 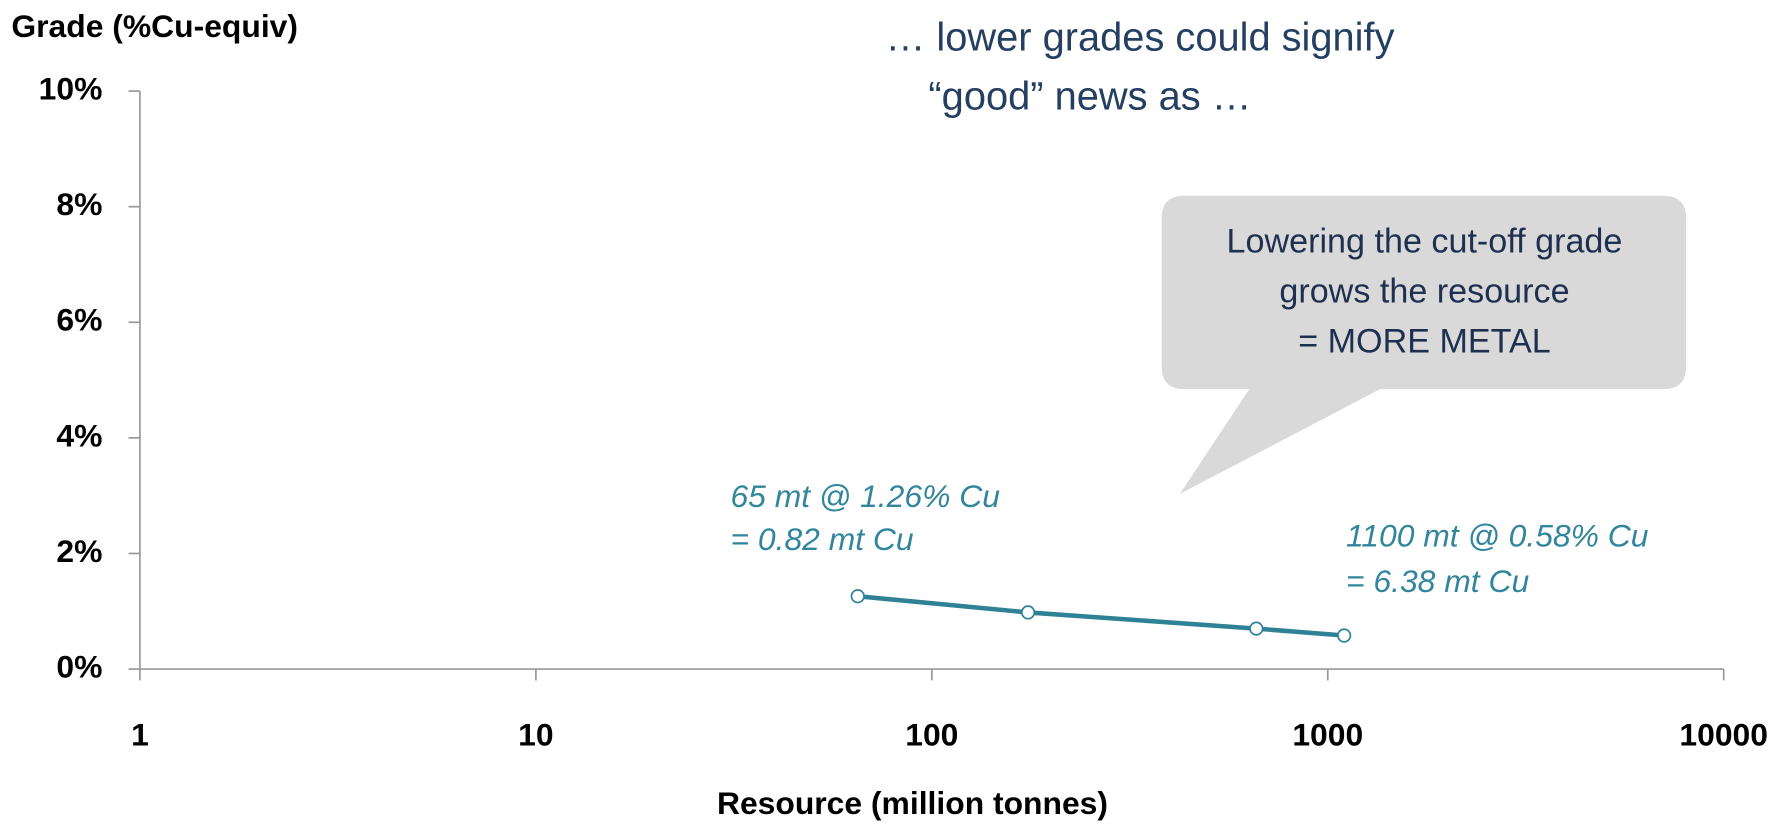 What do you see at coordinates (865, 496) in the screenshot?
I see `point-label: 65 mt @ 1.26% Cu` at bounding box center [865, 496].